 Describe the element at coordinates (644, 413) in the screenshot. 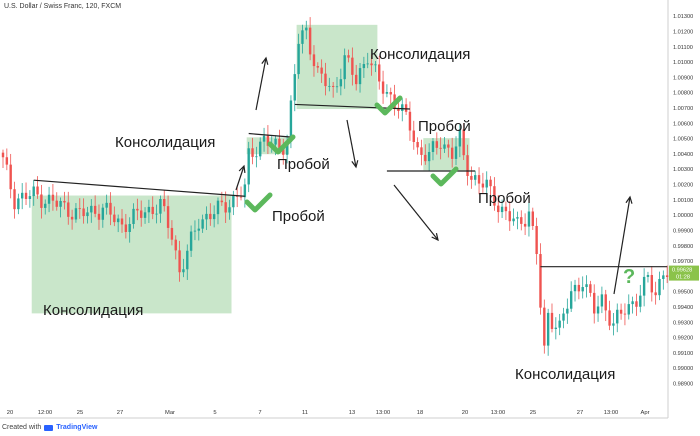

I see `x-tick-label: Apr` at that location.